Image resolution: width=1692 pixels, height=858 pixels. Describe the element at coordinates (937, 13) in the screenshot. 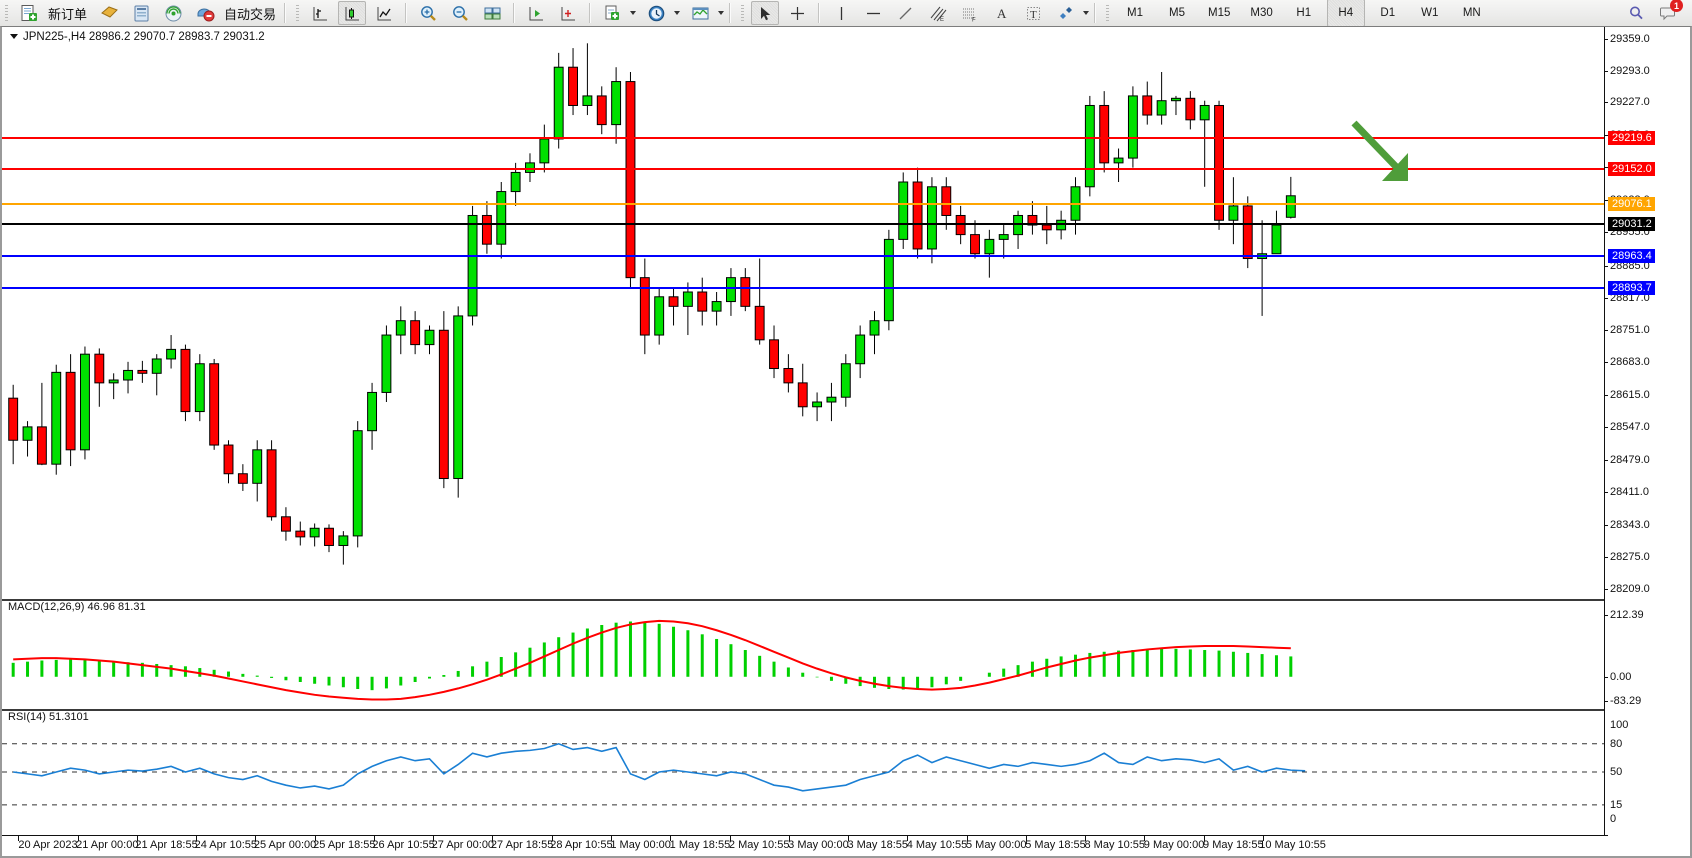

I see `equidistant-channel-icon: E` at that location.